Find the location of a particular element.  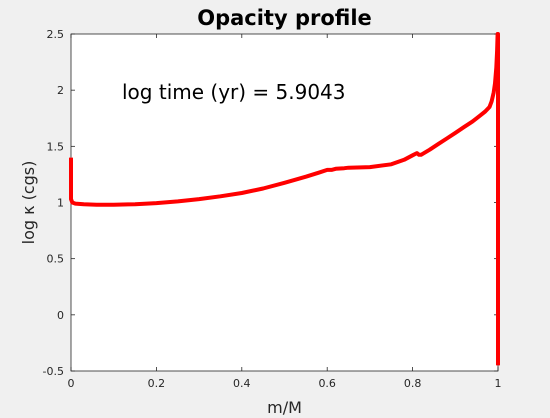

x-axis-label: m/M is located at coordinates (284, 407).